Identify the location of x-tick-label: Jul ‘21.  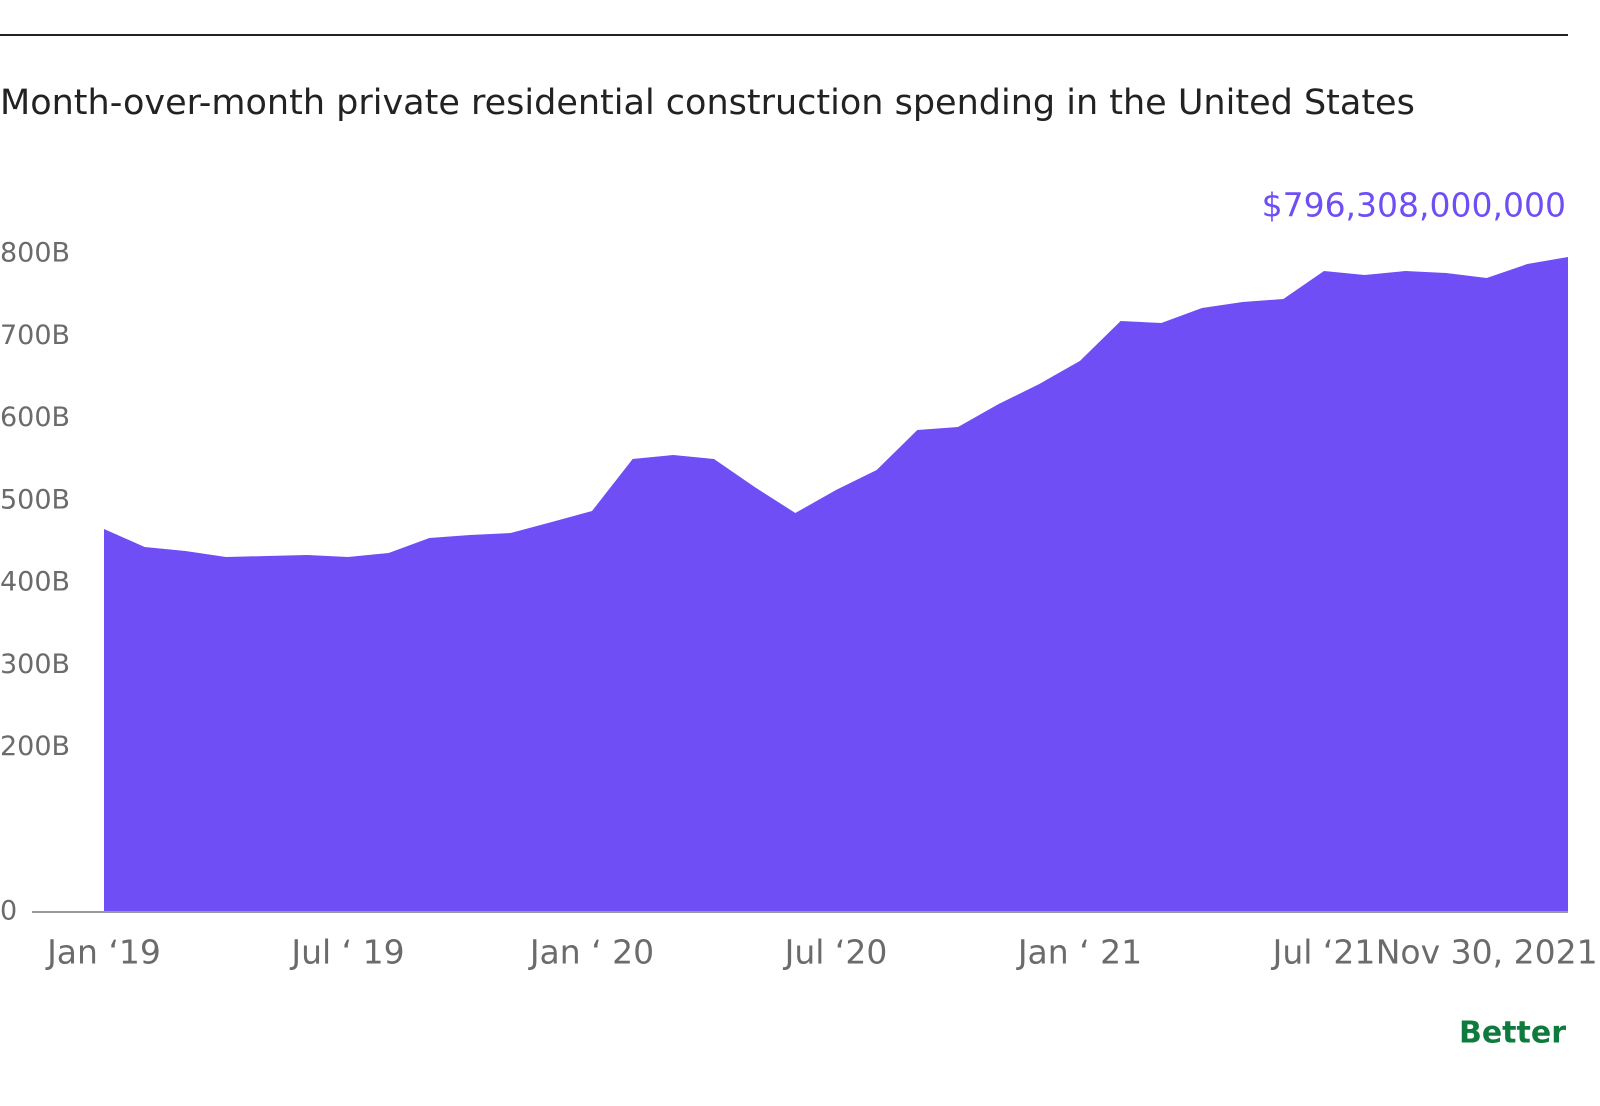
(1323, 952).